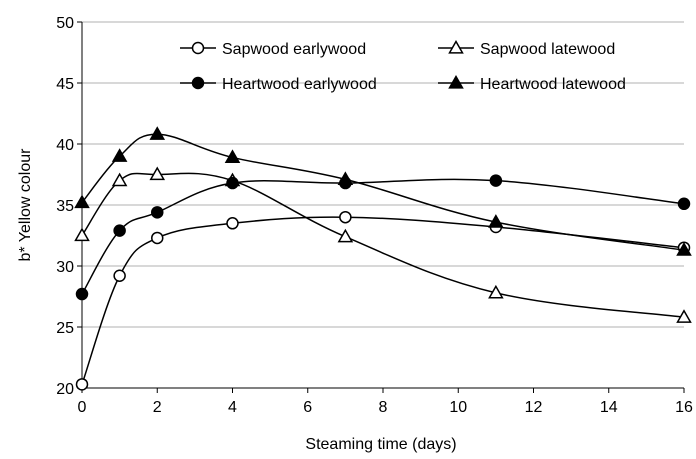 The height and width of the screenshot is (459, 696). I want to click on x-tick-label-3: 6, so click(307, 407).